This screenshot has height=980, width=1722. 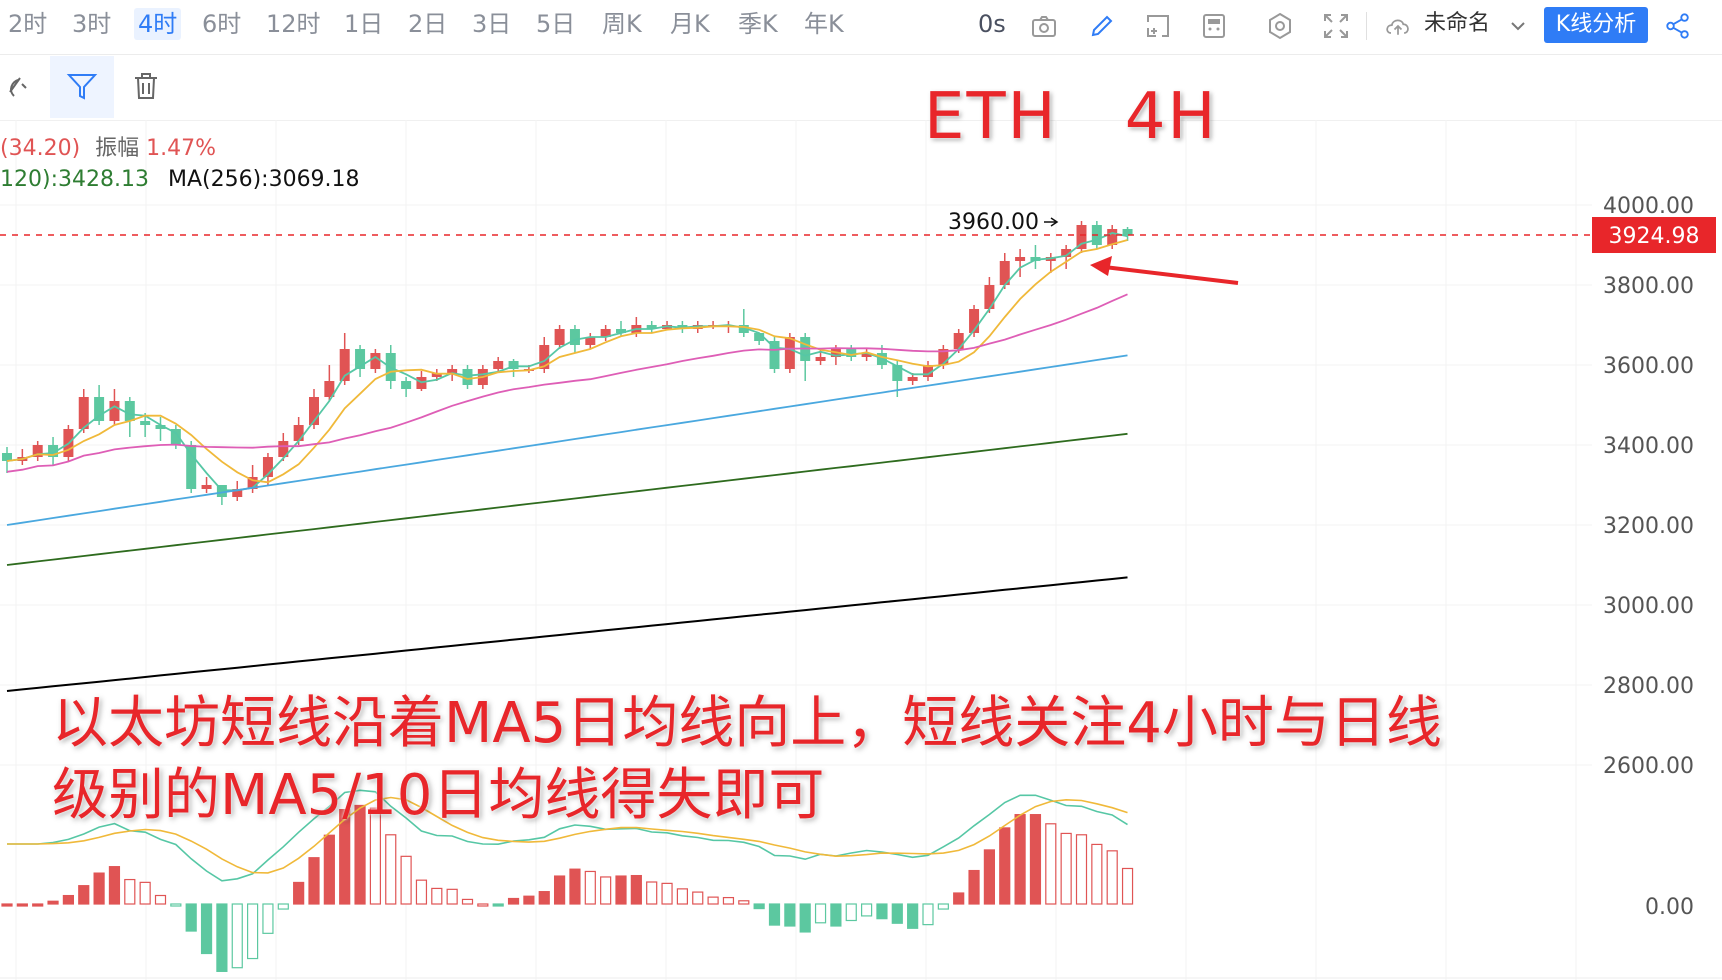 I want to click on trash-icon, so click(x=146, y=86).